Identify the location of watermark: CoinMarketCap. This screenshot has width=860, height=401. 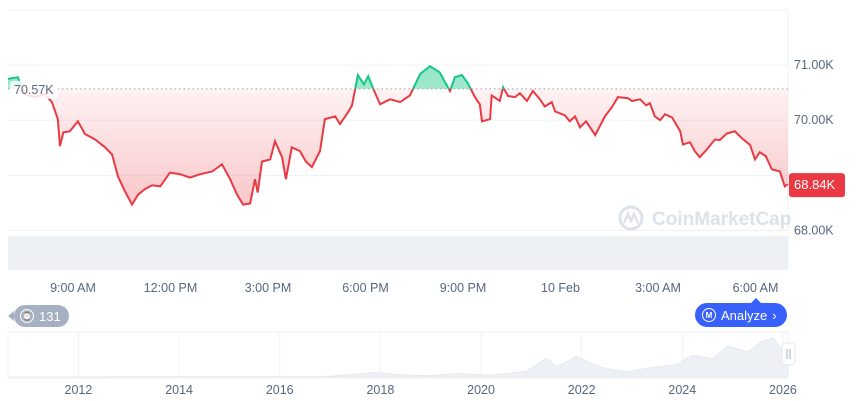
(704, 218).